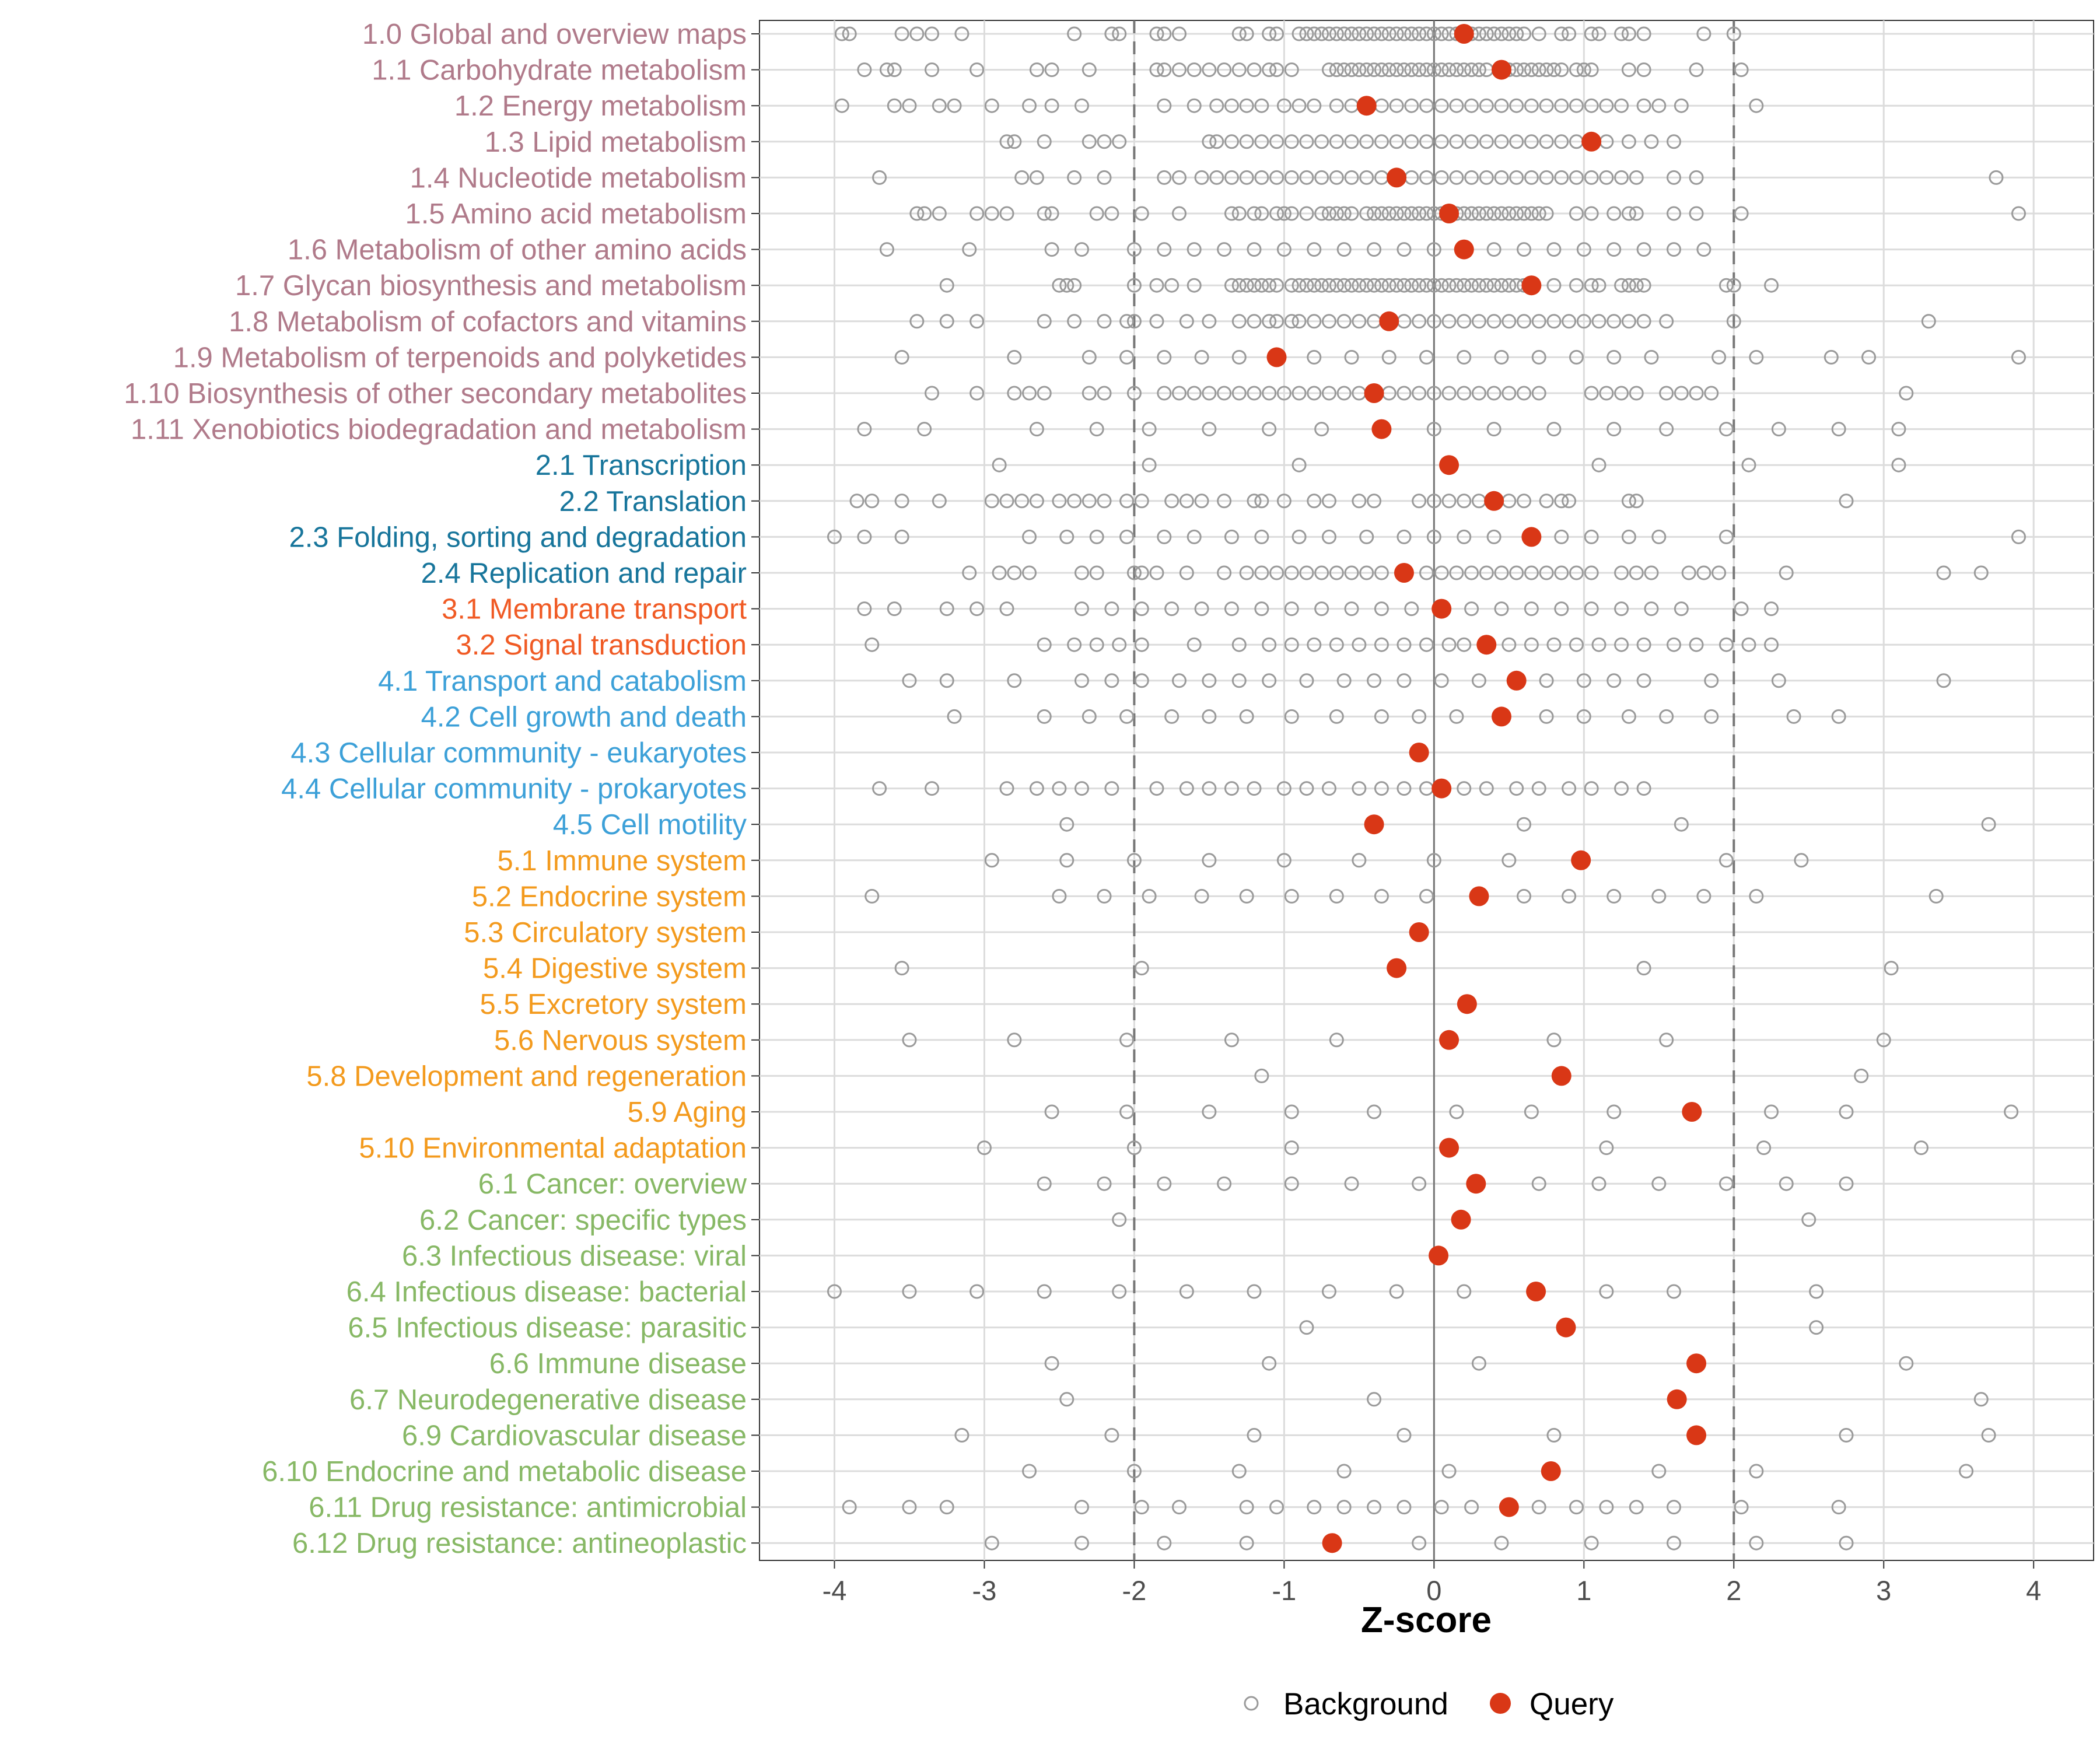 The width and height of the screenshot is (2100, 1750). I want to click on category-label: 4.5 Cell motility, so click(650, 825).